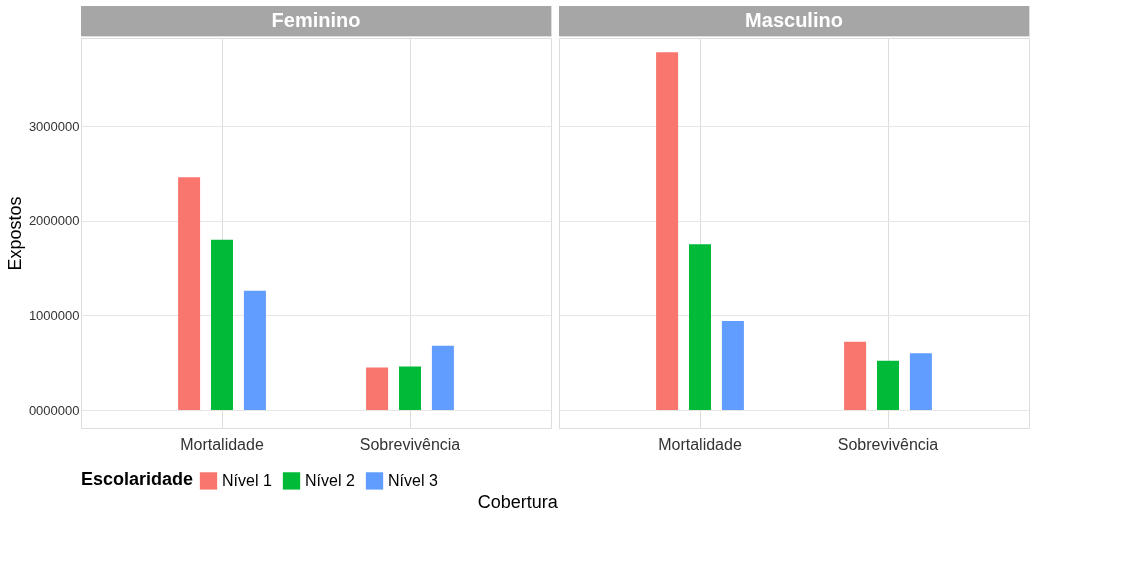 This screenshot has width=1121, height=566. I want to click on legend-label: Nível 3, so click(413, 480).